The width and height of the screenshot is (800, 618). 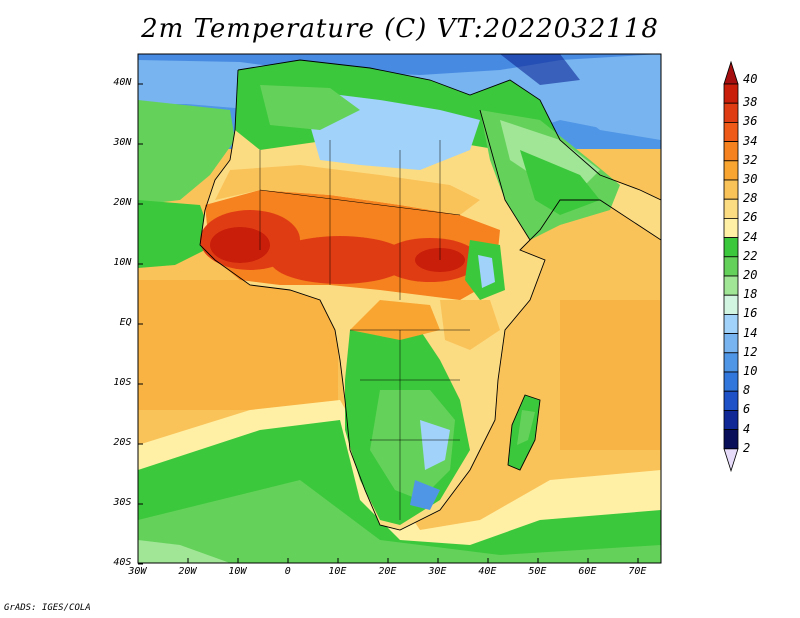 I want to click on x-tick-label: 50E, so click(x=537, y=571).